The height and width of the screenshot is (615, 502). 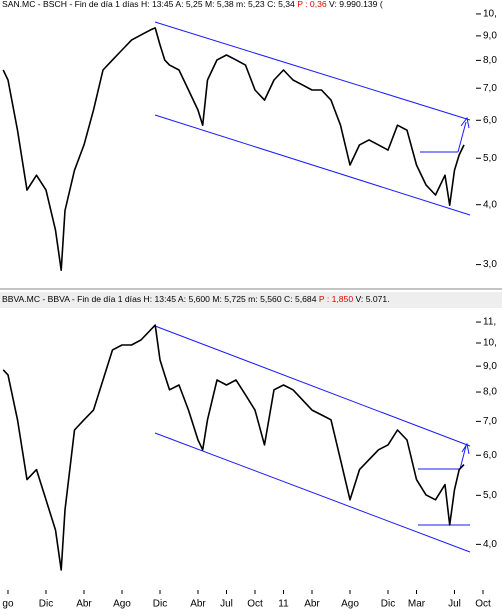 What do you see at coordinates (489, 322) in the screenshot?
I see `y-tick-label: 11,` at bounding box center [489, 322].